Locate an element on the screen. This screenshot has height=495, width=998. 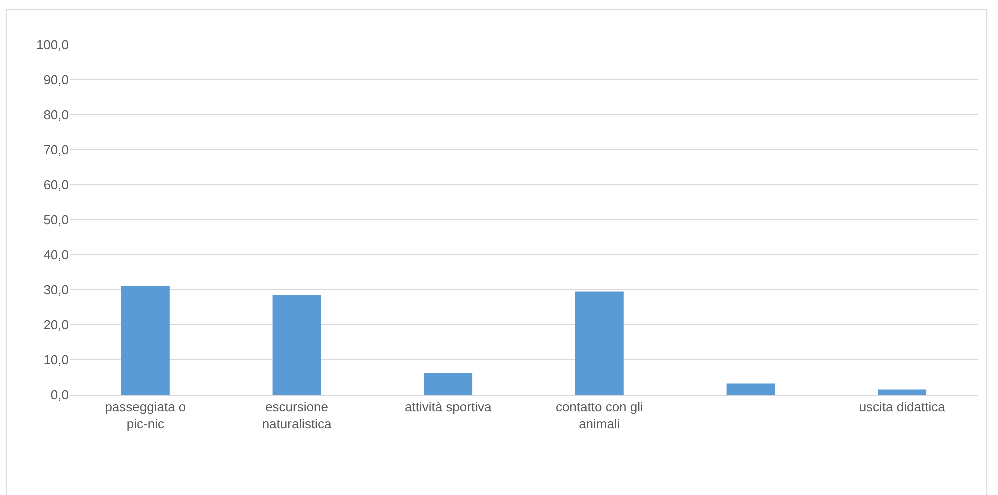
x-tick-label: contatto con gli animali is located at coordinates (600, 416).